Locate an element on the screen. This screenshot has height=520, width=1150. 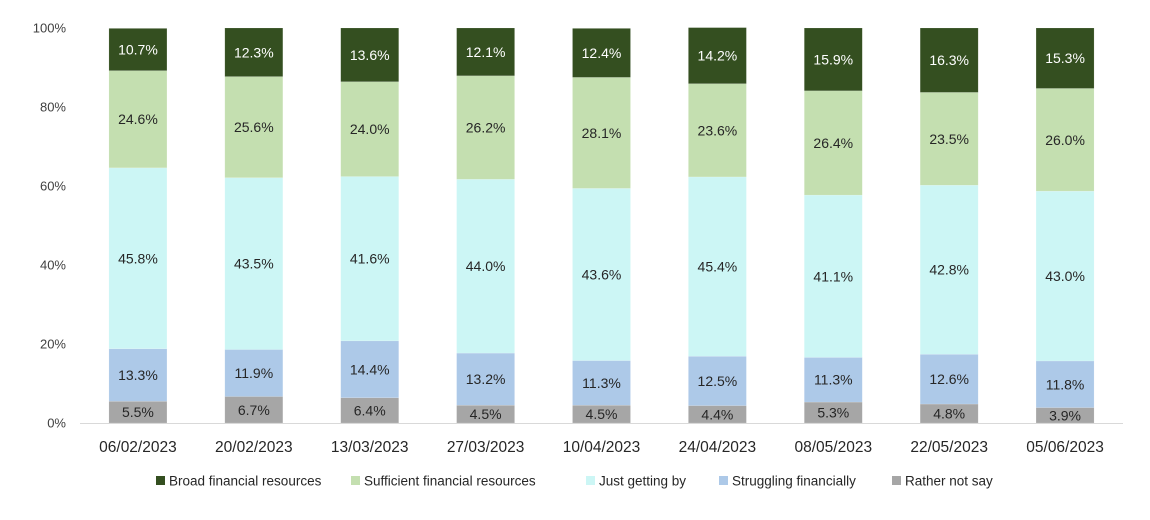
data-label: 12.6% is located at coordinates (949, 379).